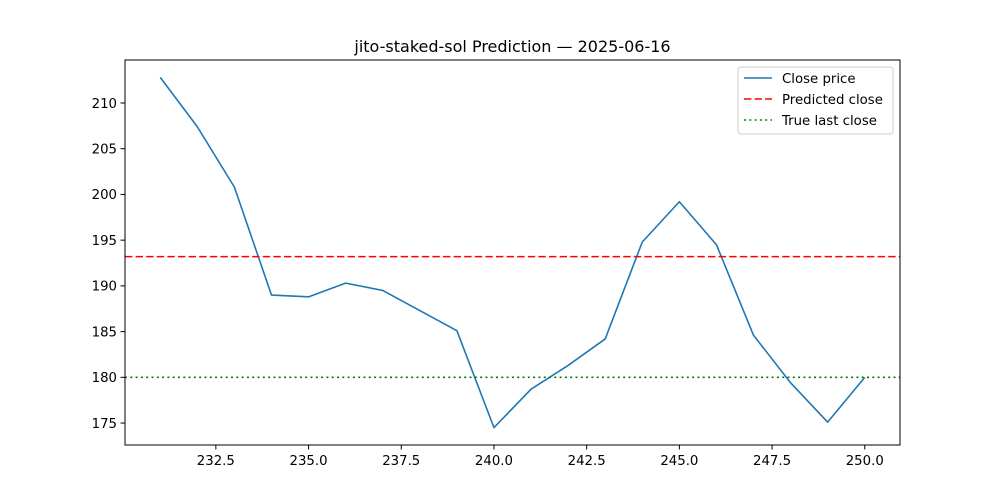 The height and width of the screenshot is (500, 1000). Describe the element at coordinates (104, 241) in the screenshot. I see `y-tick-label: 195` at that location.